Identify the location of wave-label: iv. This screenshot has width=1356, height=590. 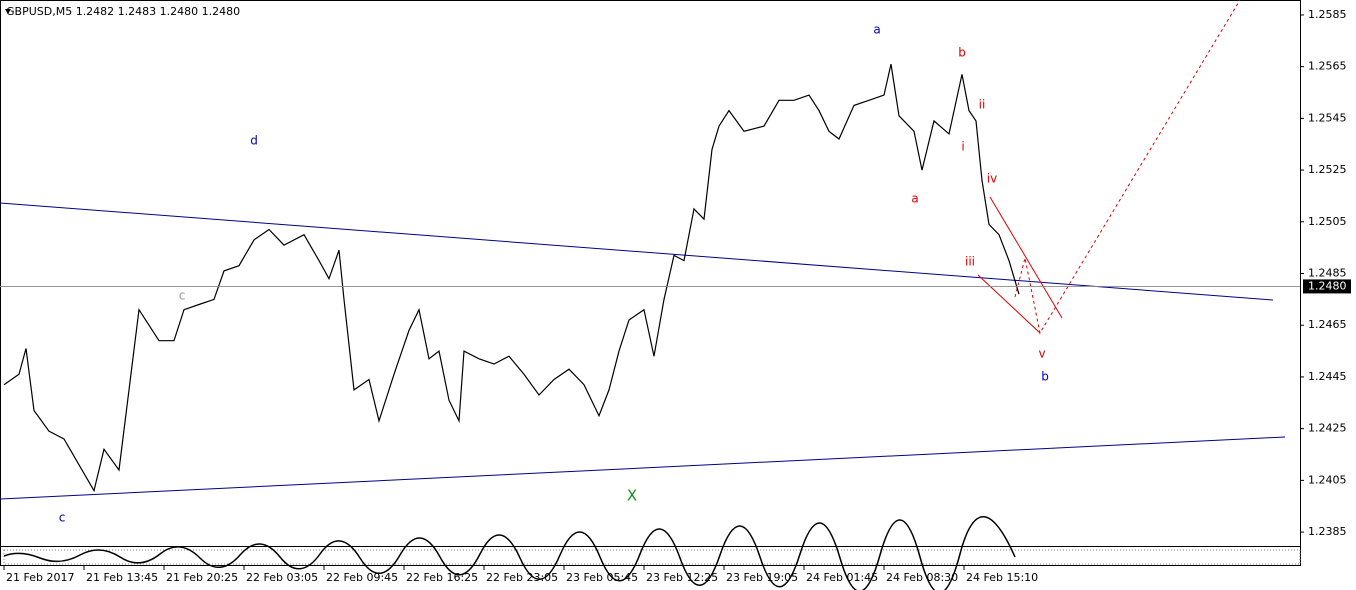
(992, 179).